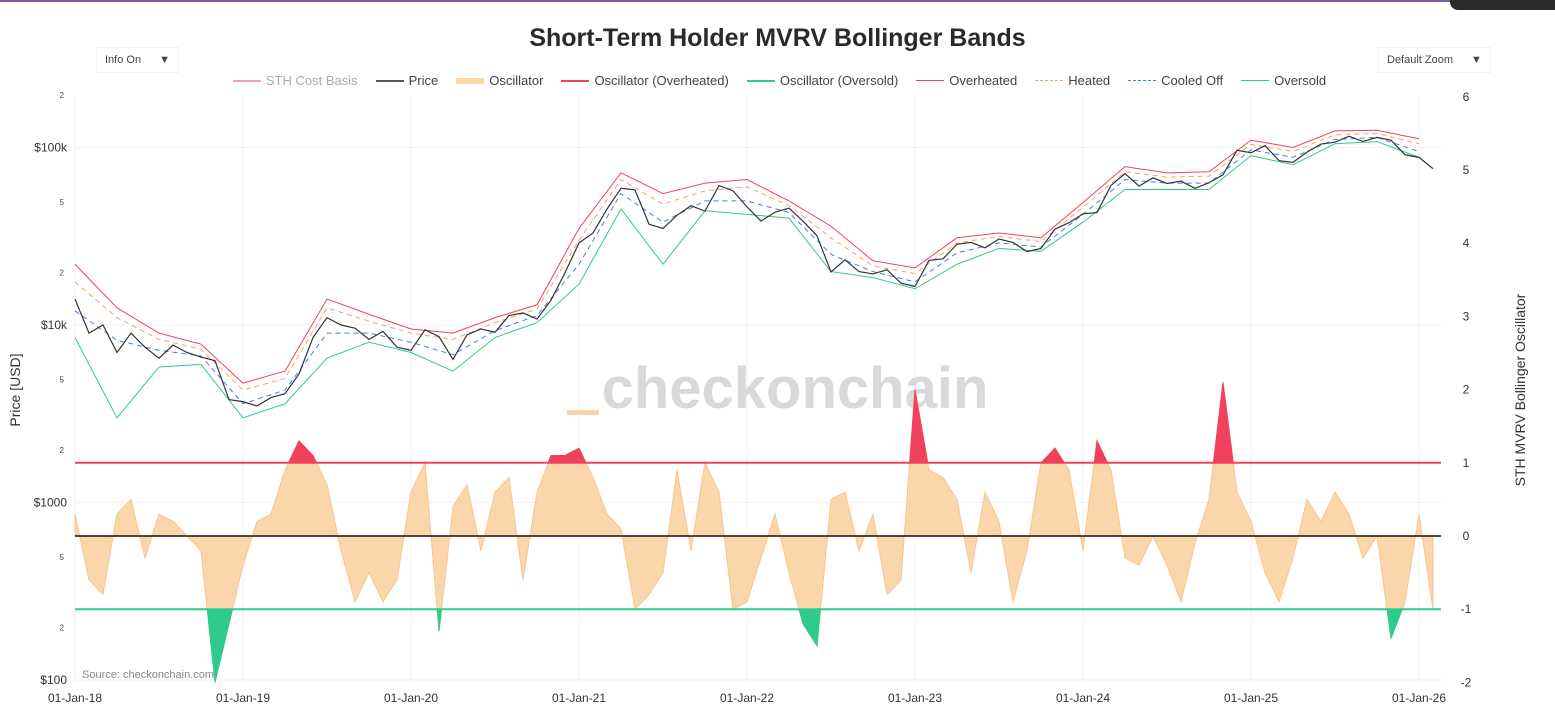 This screenshot has width=1555, height=721. What do you see at coordinates (1466, 243) in the screenshot?
I see `y2-tick-label: 4` at bounding box center [1466, 243].